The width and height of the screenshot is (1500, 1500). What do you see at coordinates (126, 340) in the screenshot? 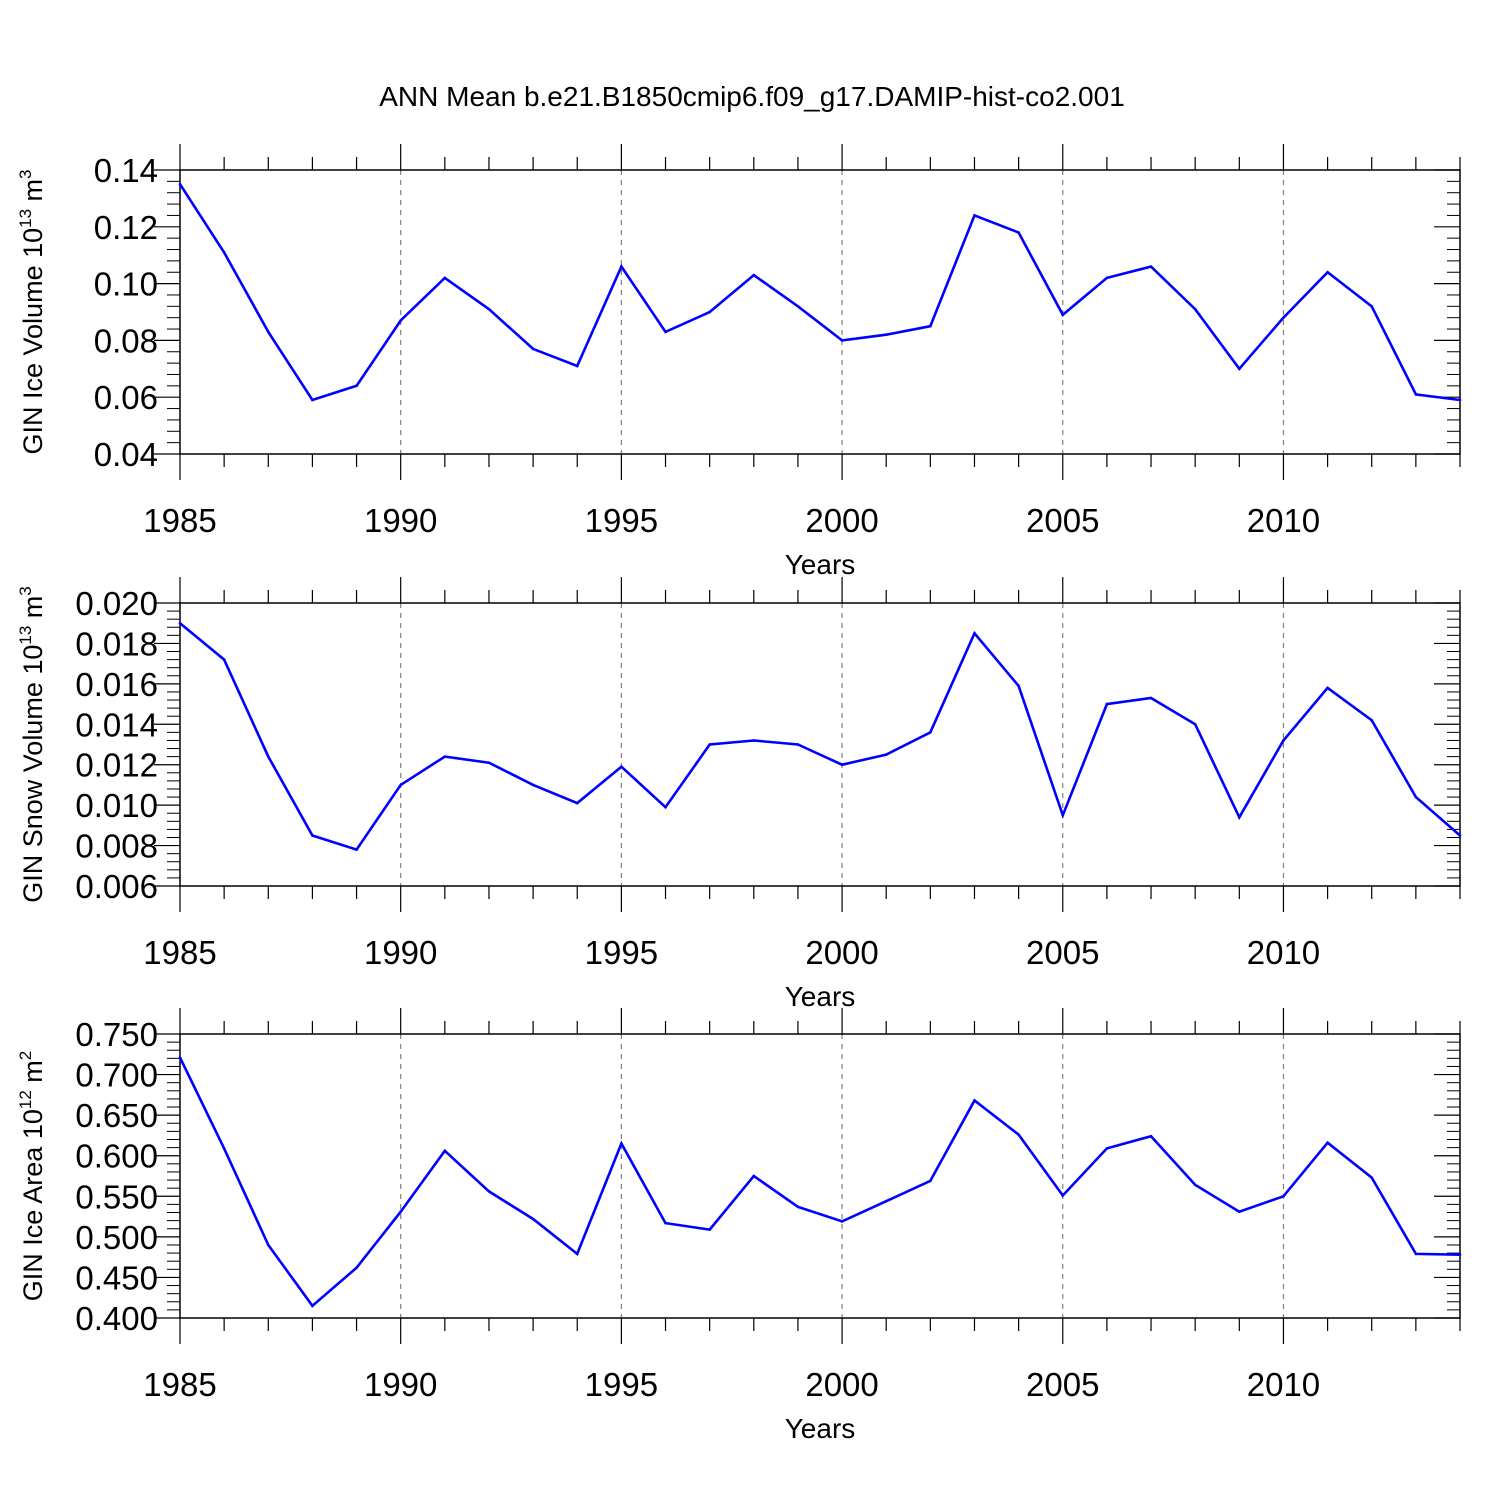
I see `y-tick-label: 0.08` at bounding box center [126, 340].